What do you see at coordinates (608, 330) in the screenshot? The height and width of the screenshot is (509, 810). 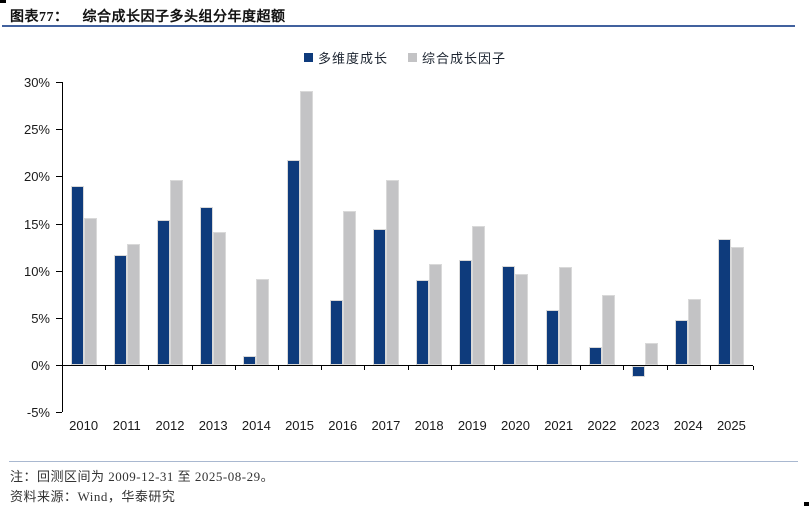 I see `bar-2022-series2` at bounding box center [608, 330].